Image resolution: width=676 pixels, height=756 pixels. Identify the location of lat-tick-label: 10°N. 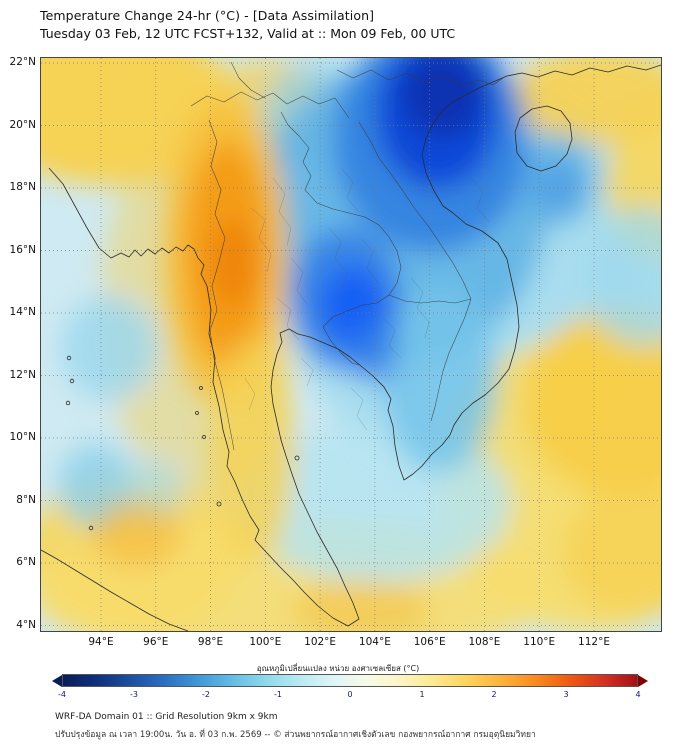
(22, 437).